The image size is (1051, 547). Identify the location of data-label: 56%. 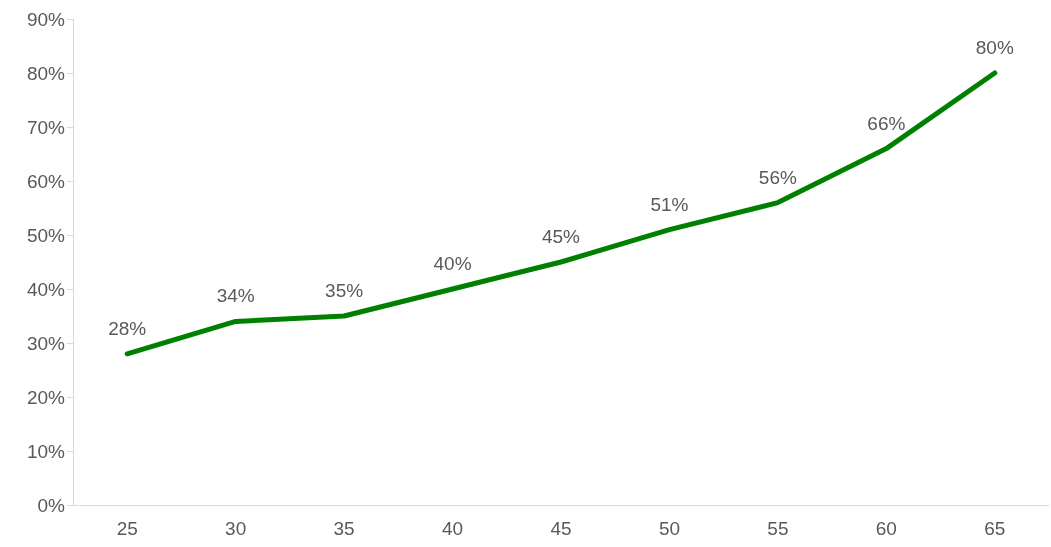
(778, 177).